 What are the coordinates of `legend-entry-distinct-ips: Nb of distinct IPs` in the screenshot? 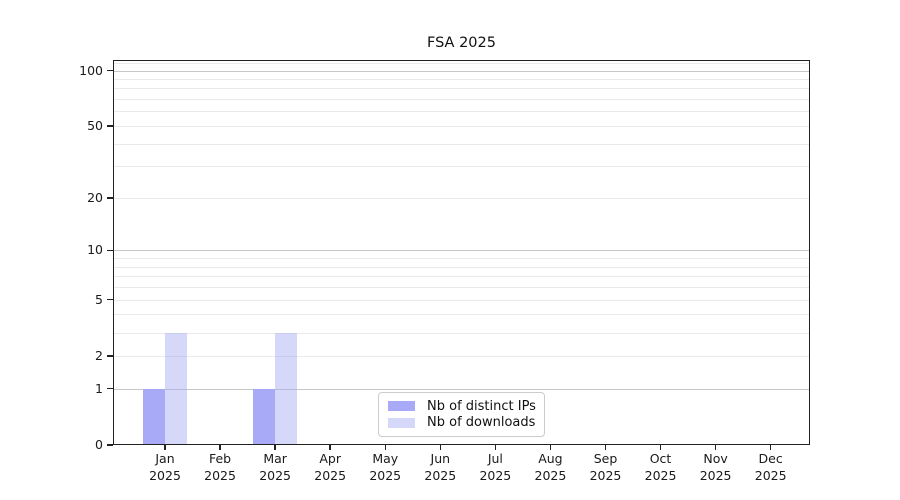 It's located at (462, 406).